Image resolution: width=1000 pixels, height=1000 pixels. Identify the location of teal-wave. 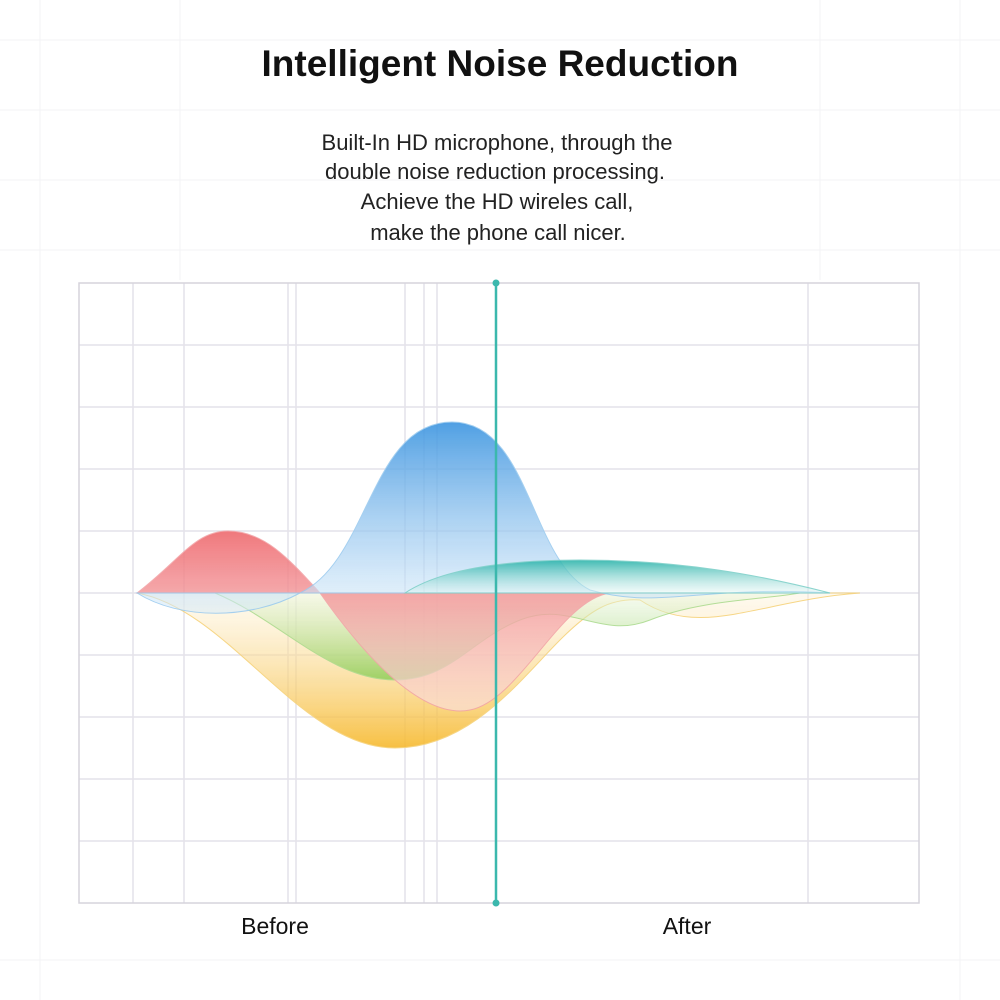
(617, 576).